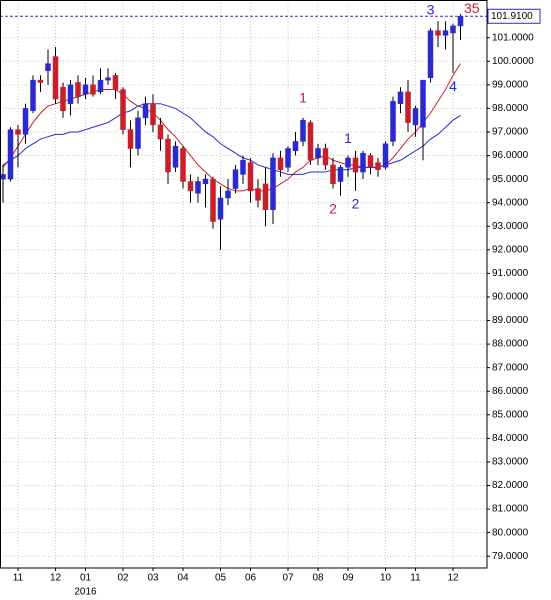  Describe the element at coordinates (123, 578) in the screenshot. I see `x-tick-label: 02` at that location.